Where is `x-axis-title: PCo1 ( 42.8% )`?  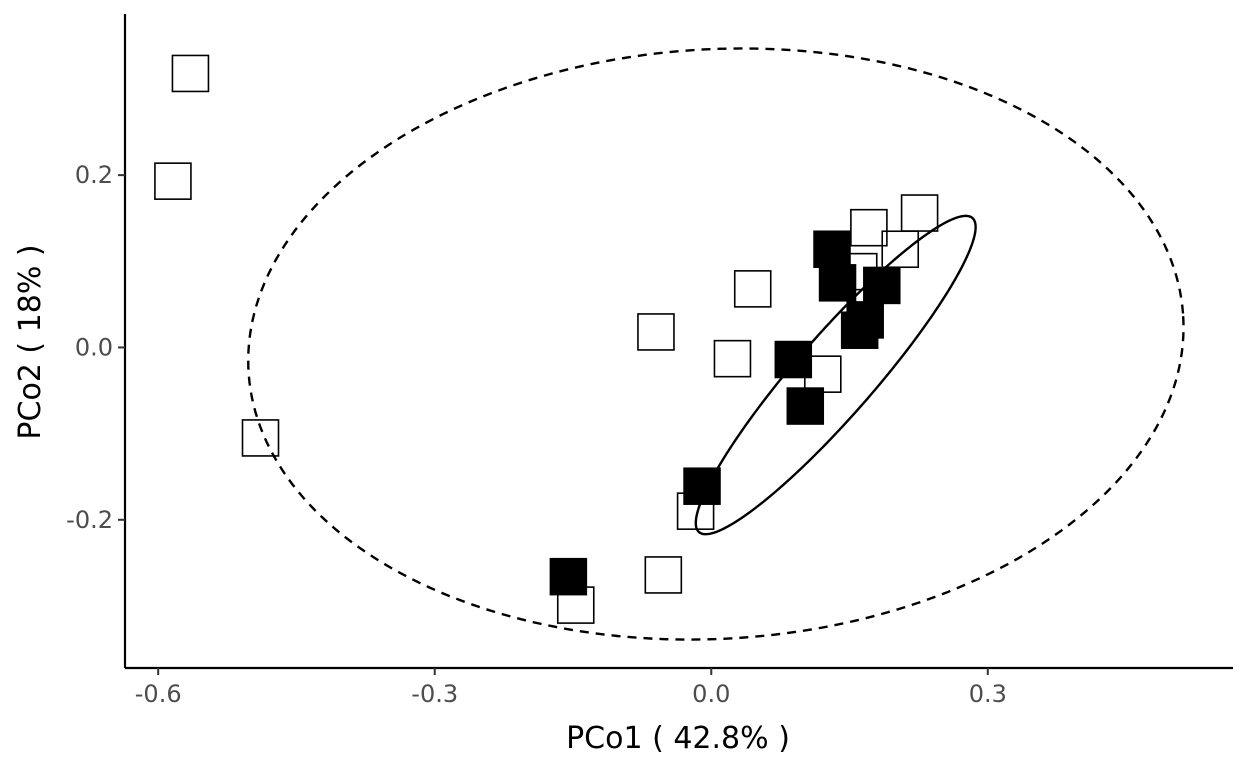
x-axis-title: PCo1 ( 42.8% ) is located at coordinates (678, 738).